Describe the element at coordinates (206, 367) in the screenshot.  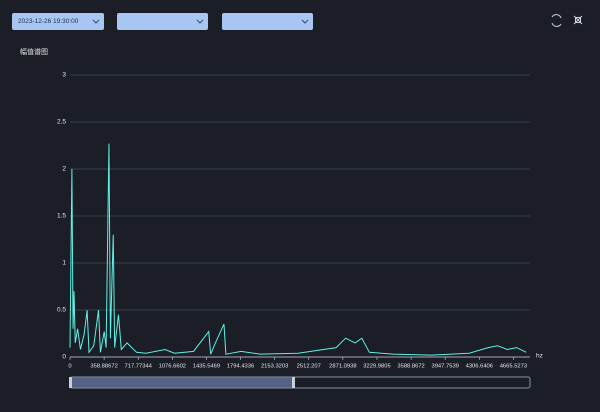
I see `x-tick-label: 1435.5469` at that location.